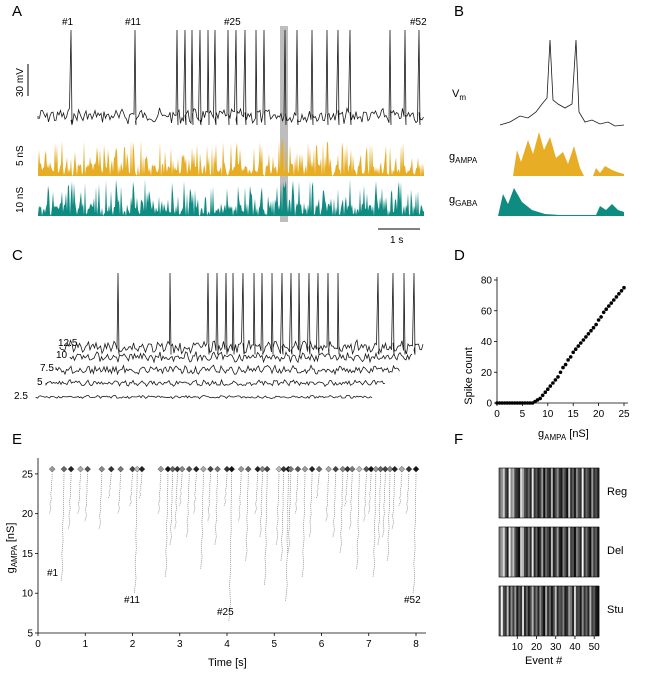  What do you see at coordinates (463, 158) in the screenshot?
I see `panel-b-ampa-label: gAMPA` at bounding box center [463, 158].